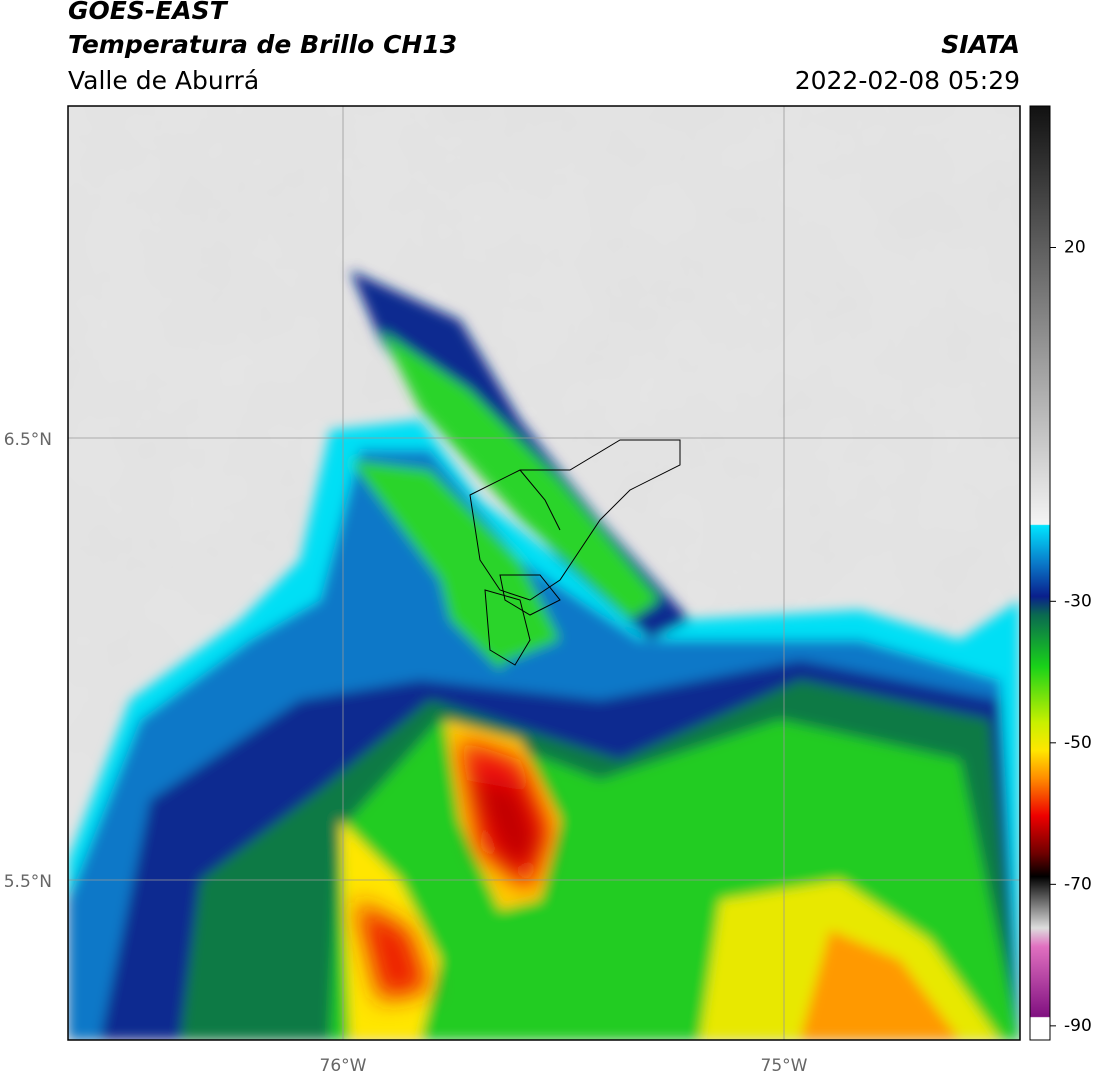 This screenshot has height=1078, width=1094. I want to click on colorbar-tick-label: -30, so click(1078, 601).